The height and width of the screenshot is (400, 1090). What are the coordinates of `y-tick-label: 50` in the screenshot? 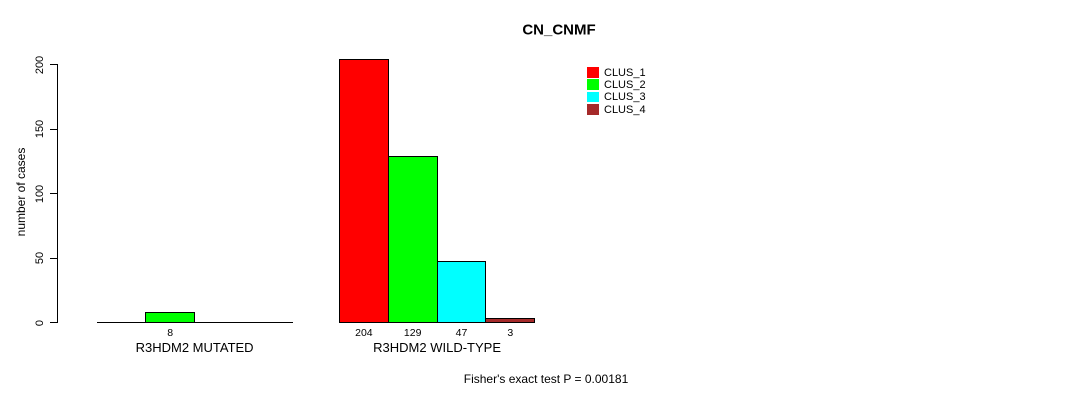 It's located at (39, 258).